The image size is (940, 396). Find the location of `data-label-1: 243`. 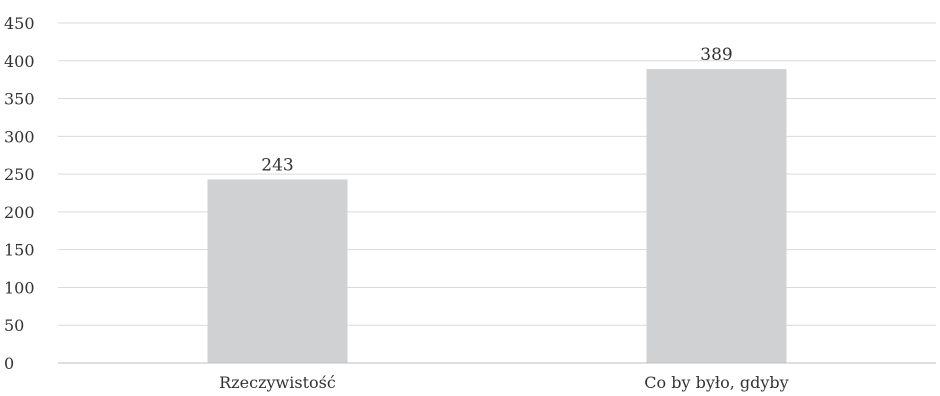

data-label-1: 243 is located at coordinates (277, 165).